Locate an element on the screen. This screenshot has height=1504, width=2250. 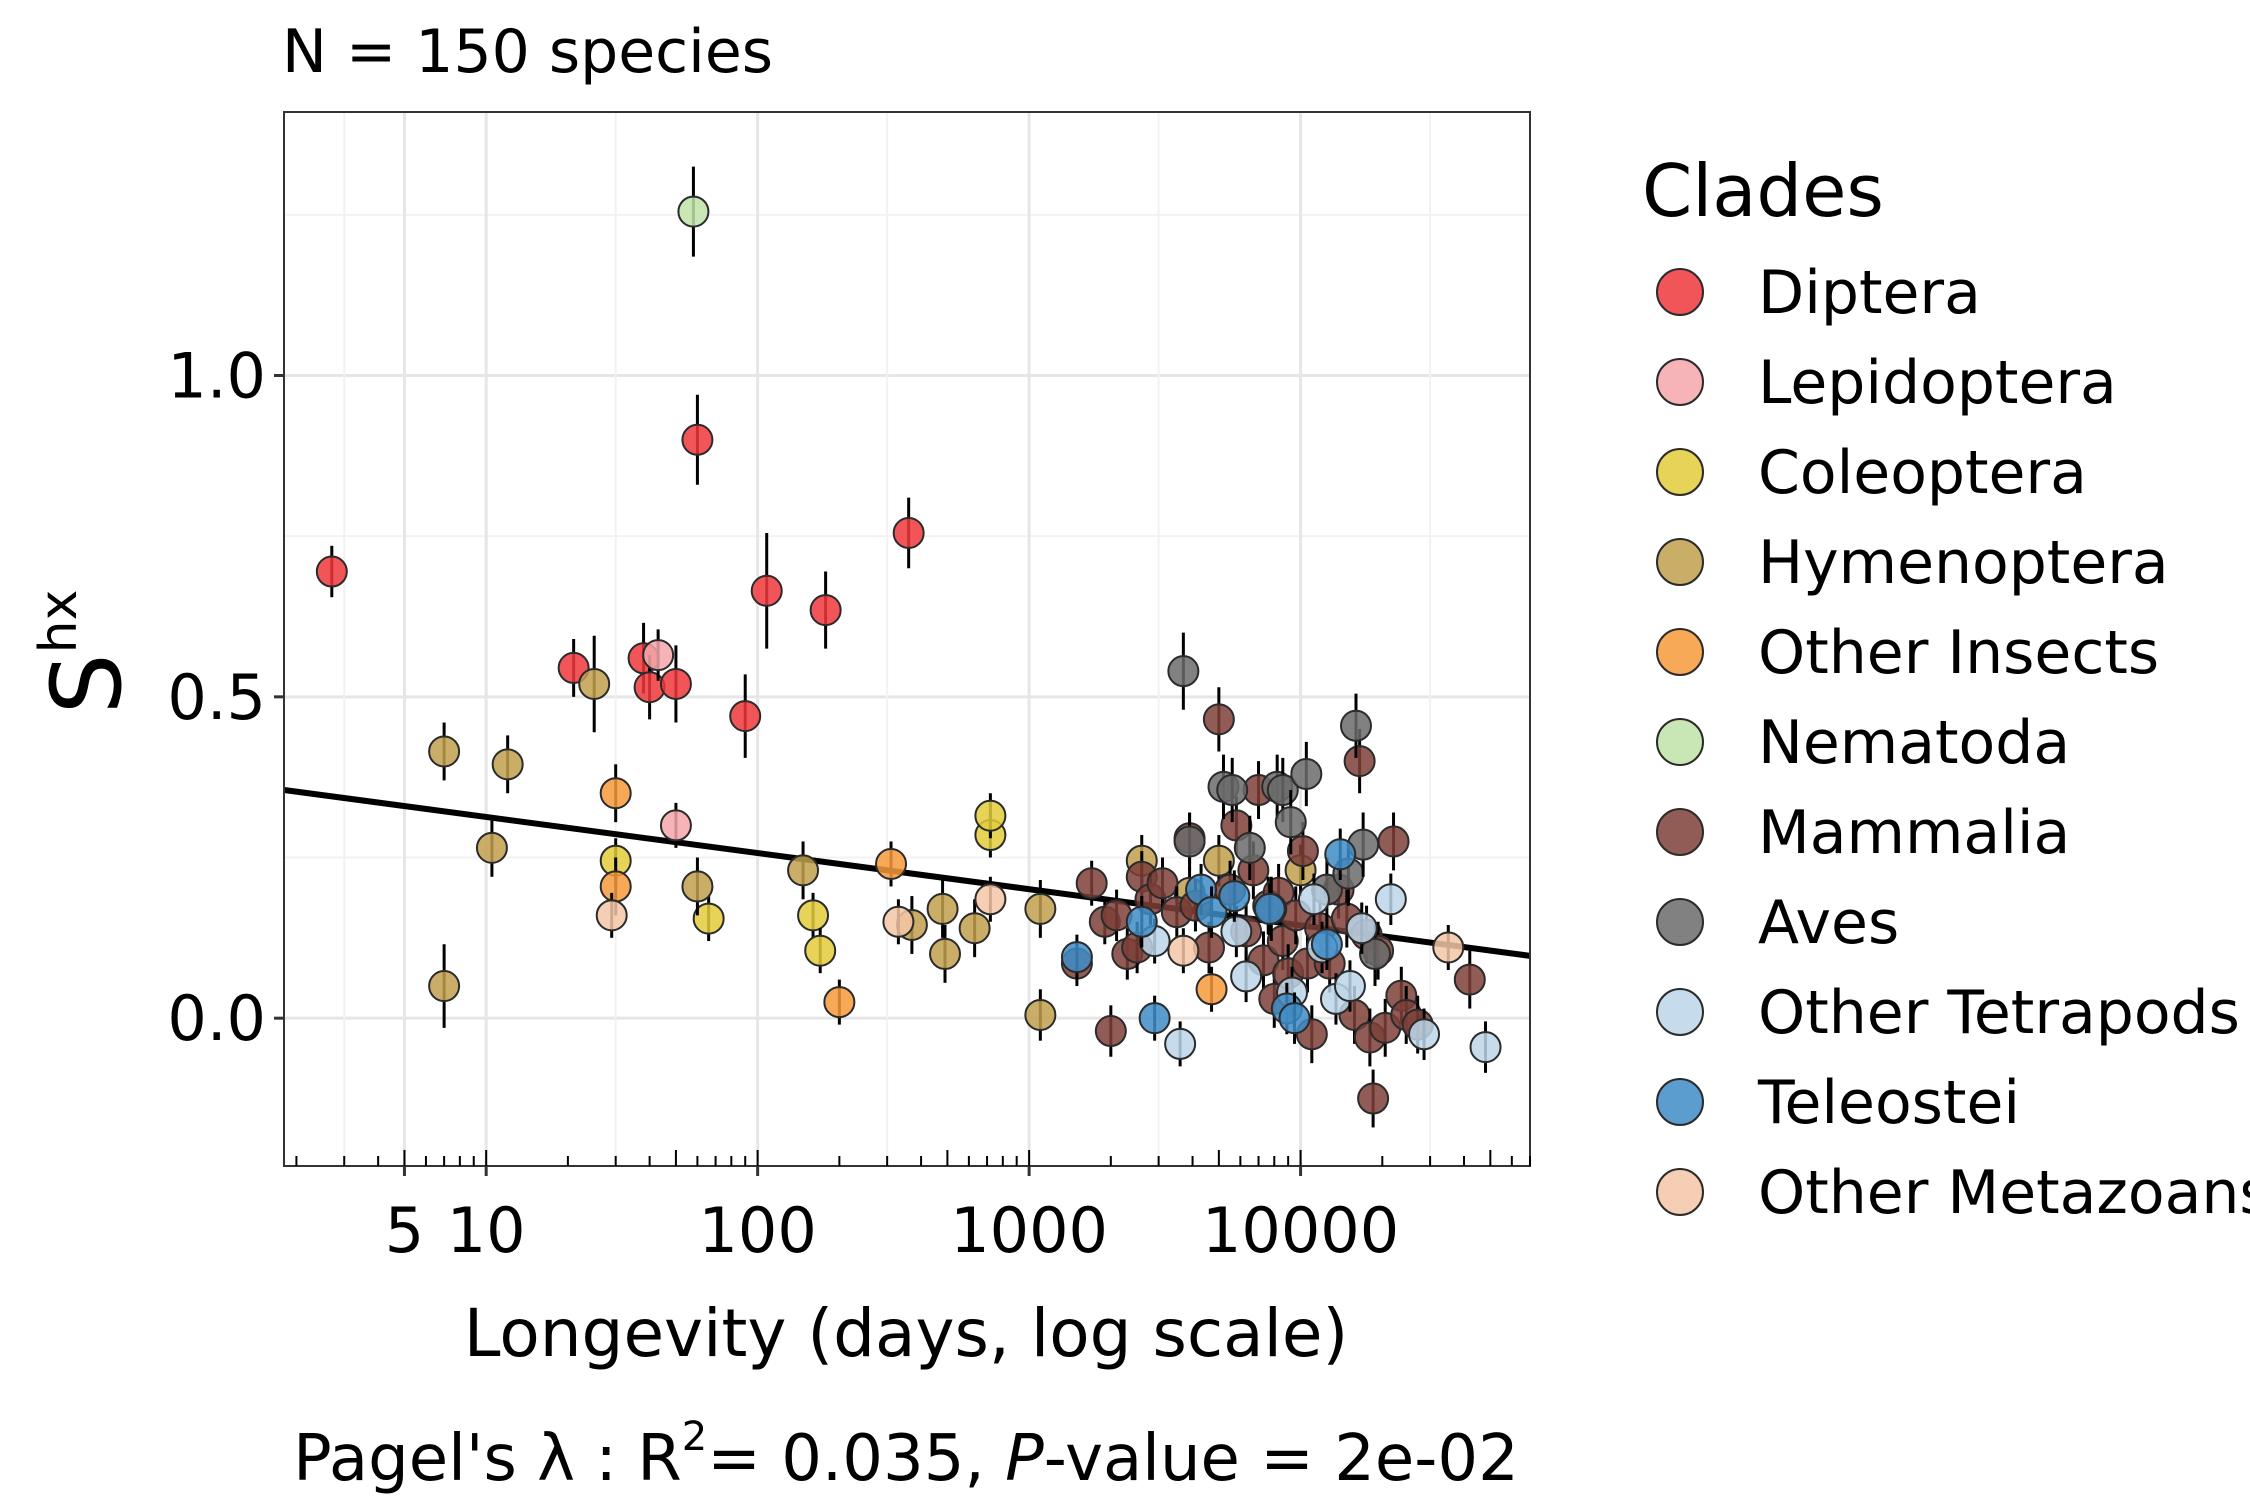
x-tick-label: 10 is located at coordinates (486, 1230).